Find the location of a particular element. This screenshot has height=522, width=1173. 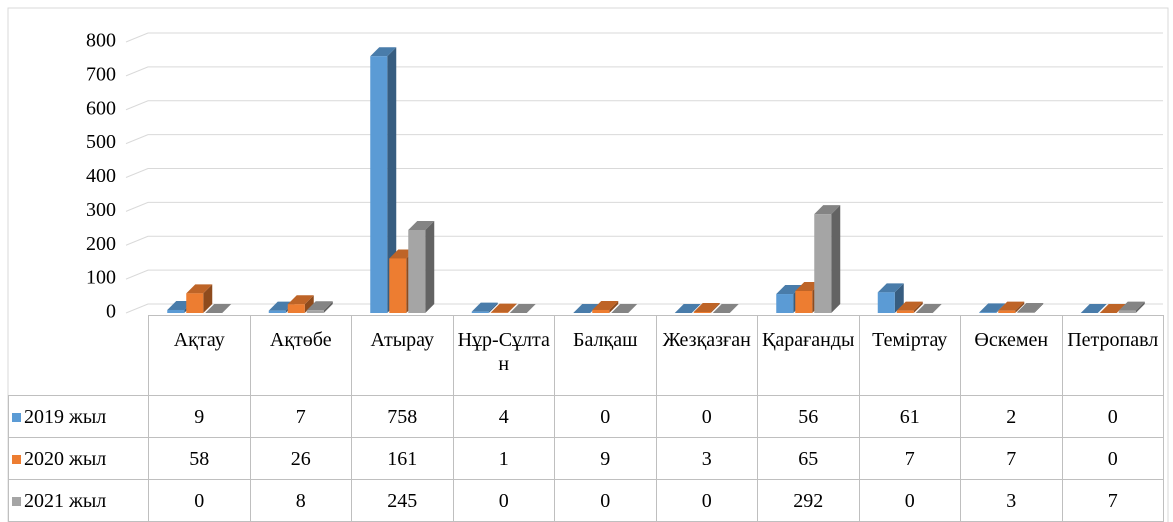

legend-cell: 2021 жыл is located at coordinates (78, 500).